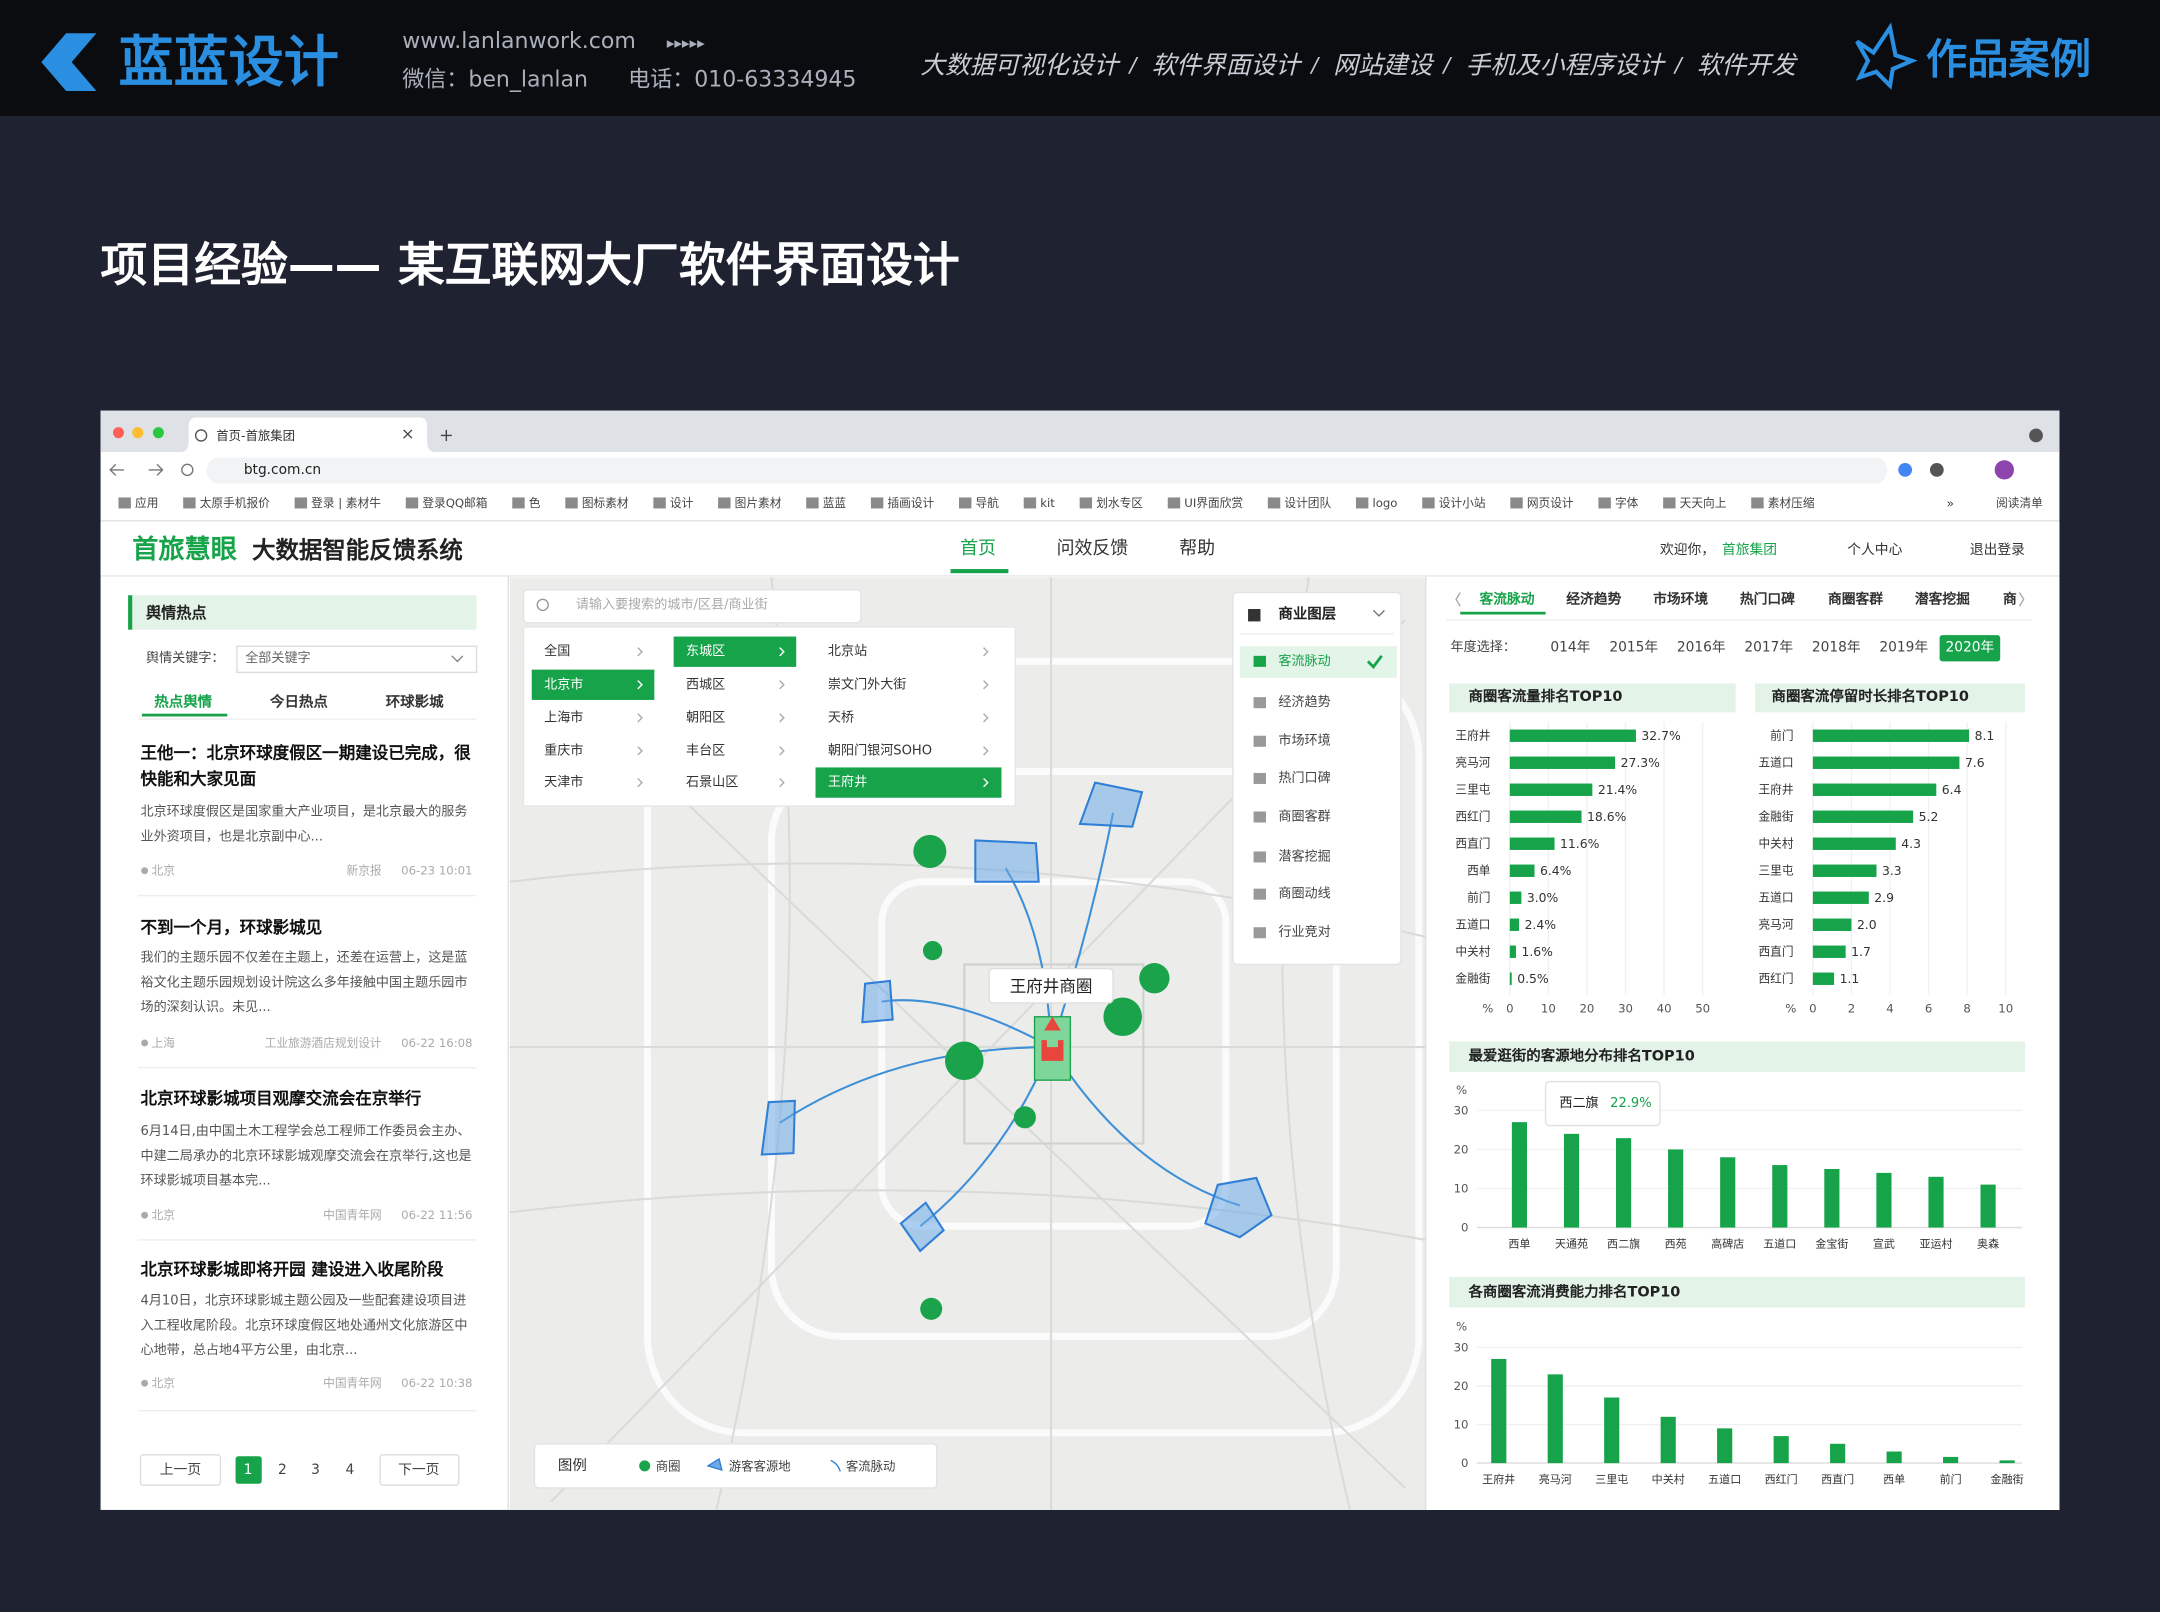 Image resolution: width=2160 pixels, height=1612 pixels. What do you see at coordinates (2004, 470) in the screenshot?
I see `profile` at bounding box center [2004, 470].